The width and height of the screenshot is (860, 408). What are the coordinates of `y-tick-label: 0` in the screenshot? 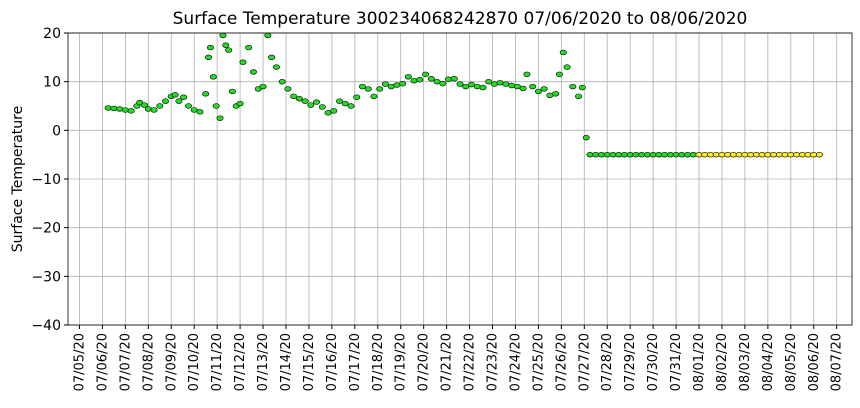 It's located at (56, 131).